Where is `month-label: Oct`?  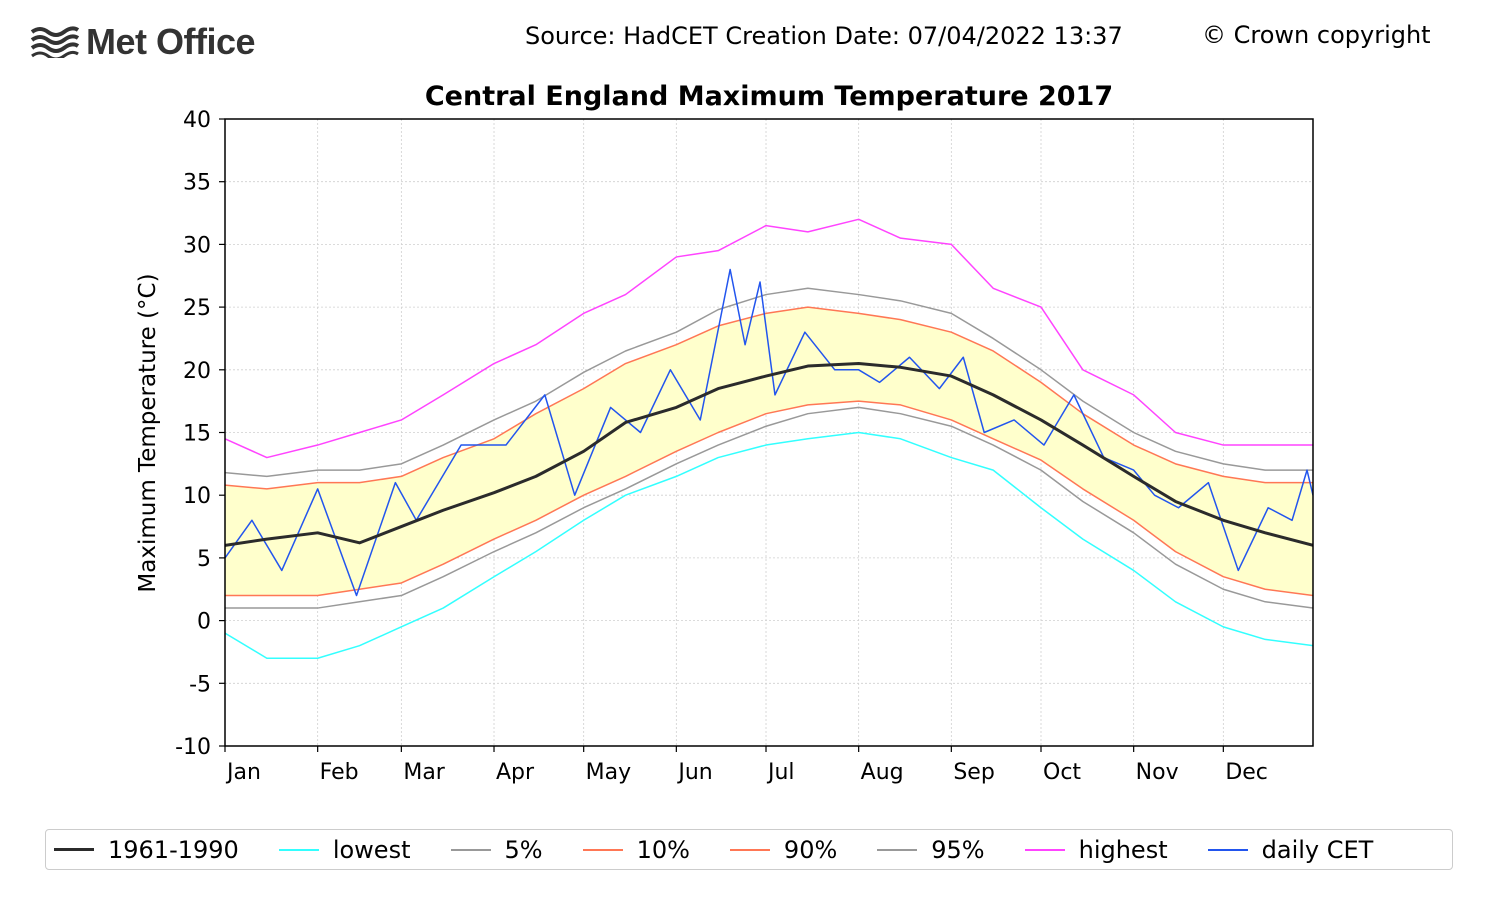 month-label: Oct is located at coordinates (1062, 772).